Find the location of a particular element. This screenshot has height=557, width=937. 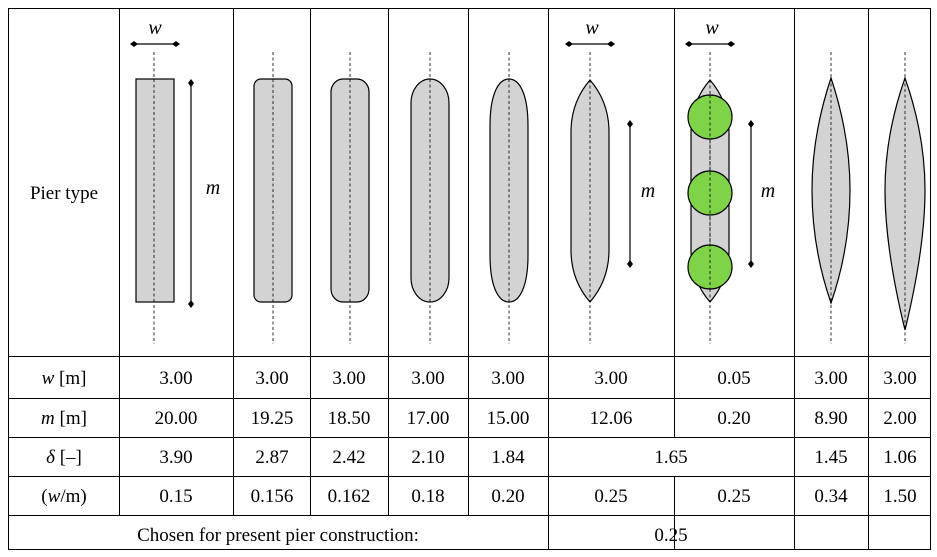

row-label-m-unit: [m] is located at coordinates (71, 418).